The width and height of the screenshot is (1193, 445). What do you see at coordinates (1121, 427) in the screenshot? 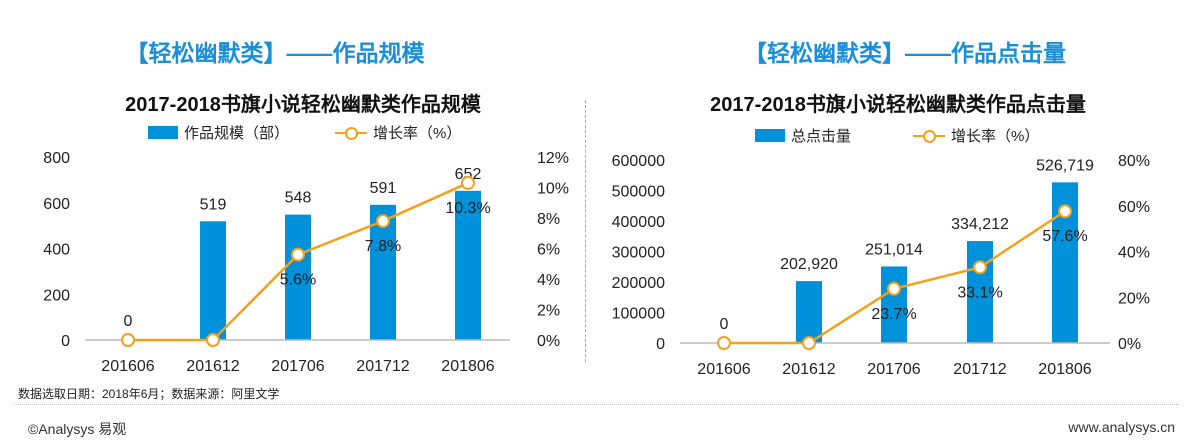
I see `site-url: www.analysys.cn` at bounding box center [1121, 427].